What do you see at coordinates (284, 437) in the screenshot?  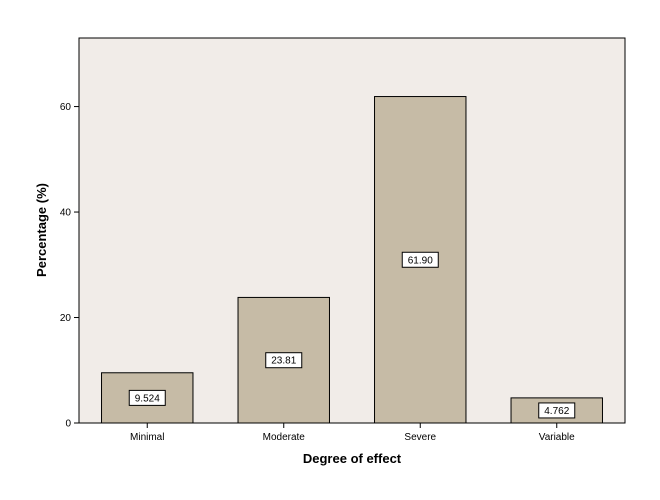 I see `x-tick-label: Moderate` at bounding box center [284, 437].